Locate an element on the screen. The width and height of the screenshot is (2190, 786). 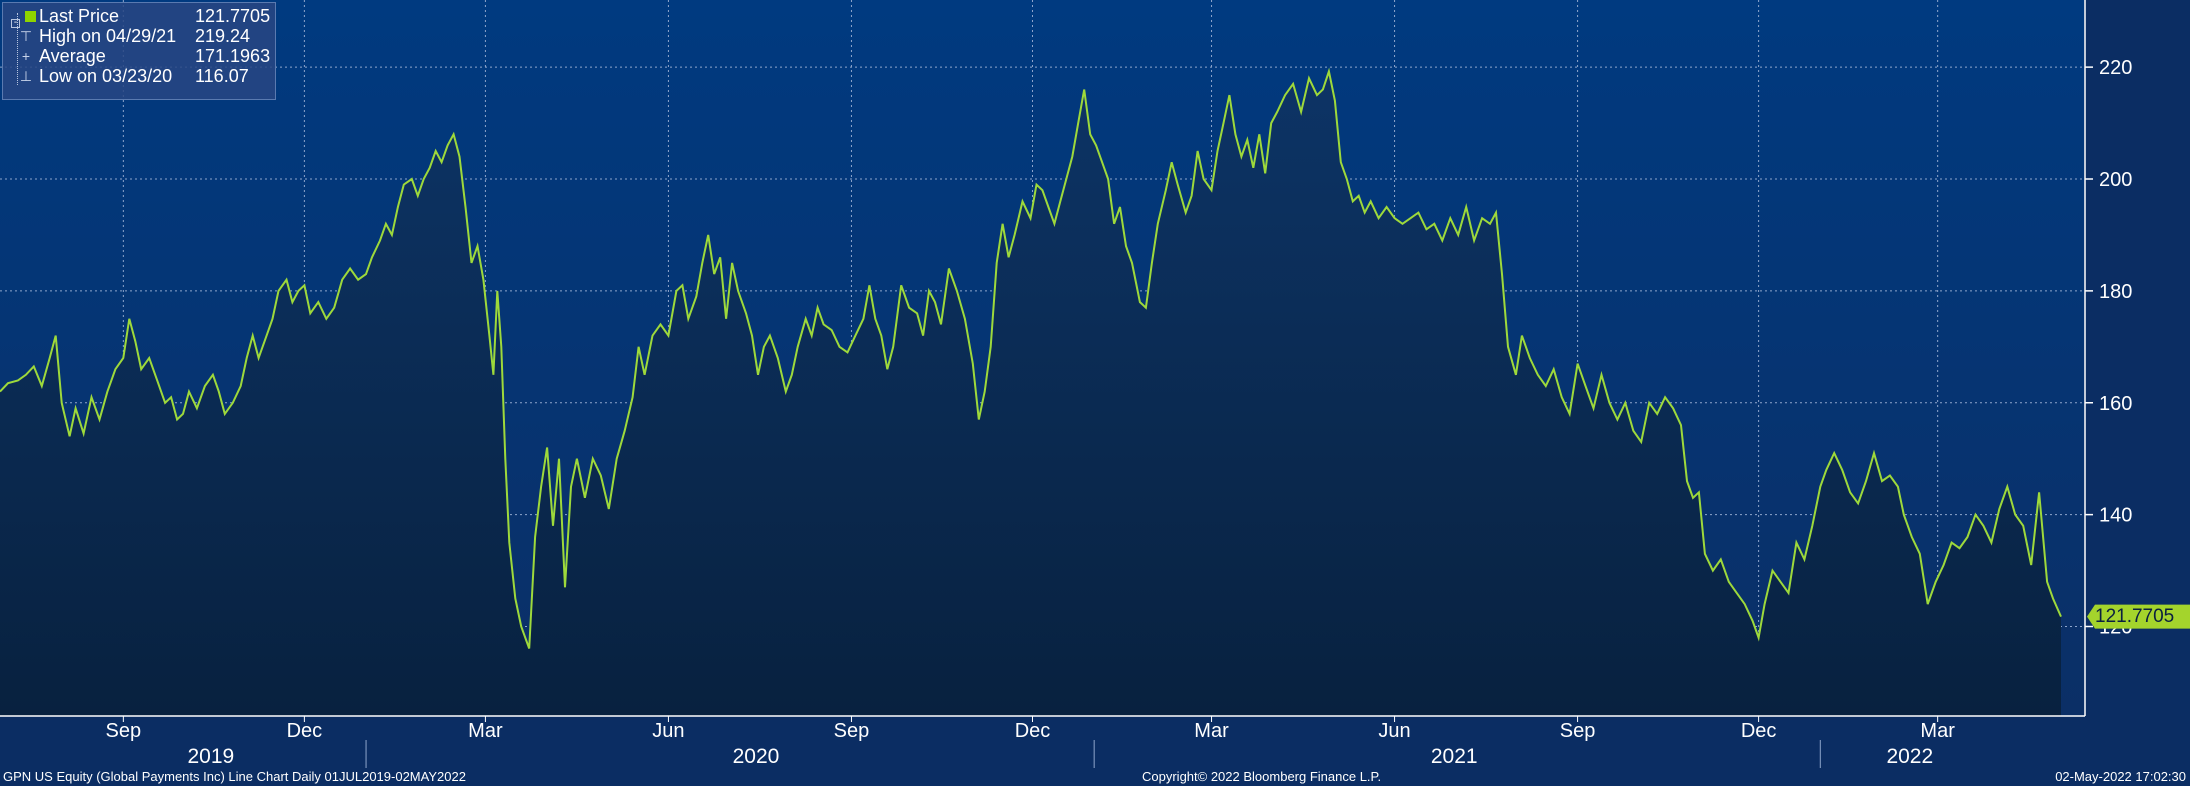
last-price-tag is located at coordinates (2138, 616).